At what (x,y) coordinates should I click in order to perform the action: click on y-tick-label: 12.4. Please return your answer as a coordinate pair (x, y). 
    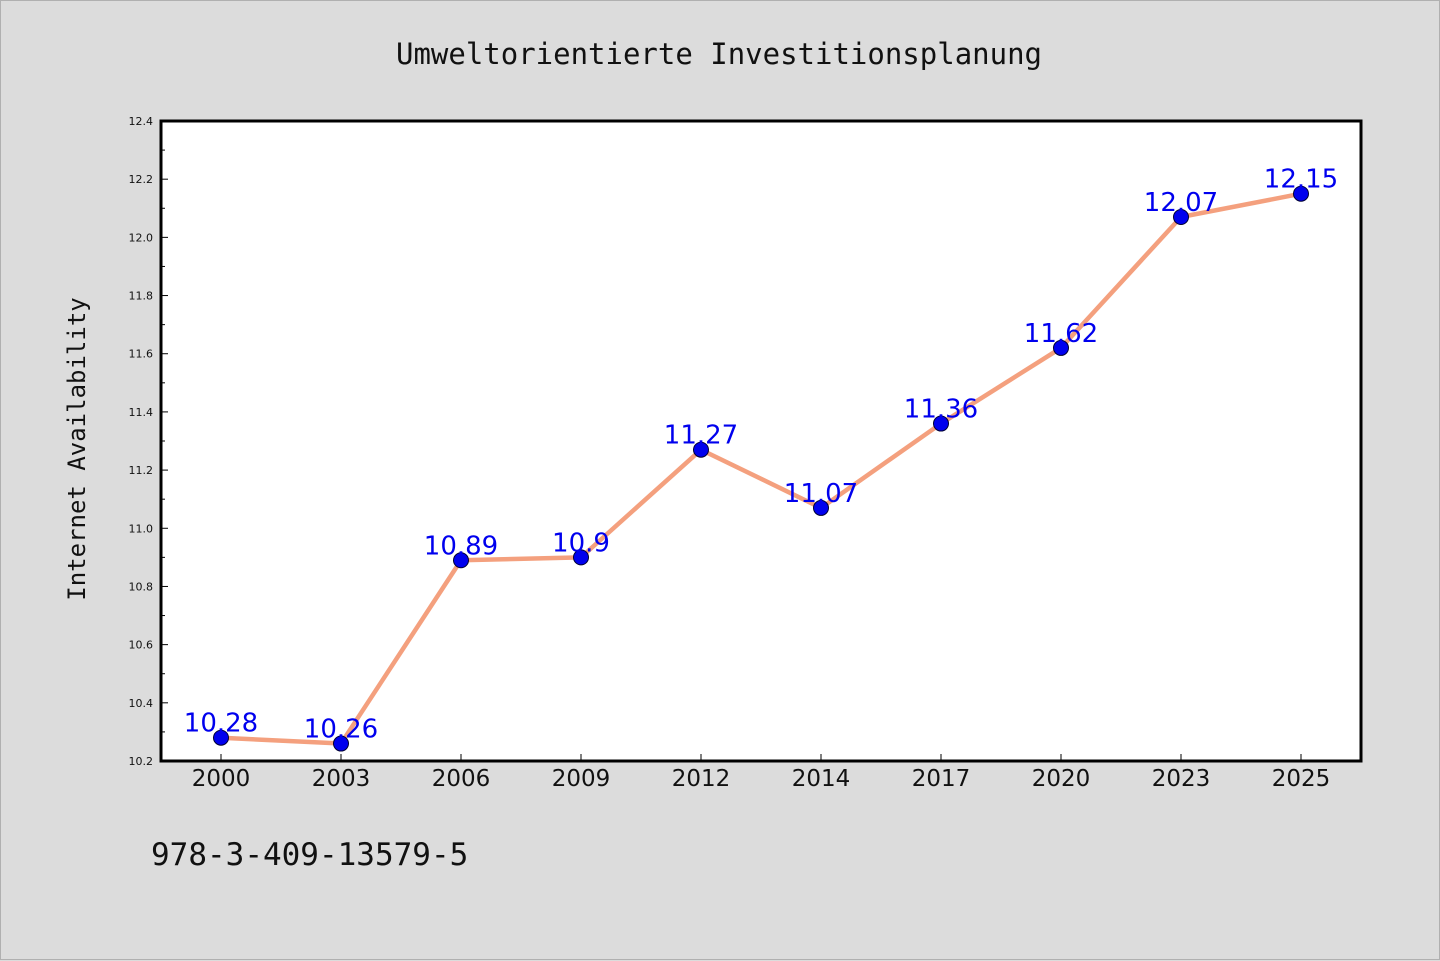
    Looking at the image, I should click on (141, 121).